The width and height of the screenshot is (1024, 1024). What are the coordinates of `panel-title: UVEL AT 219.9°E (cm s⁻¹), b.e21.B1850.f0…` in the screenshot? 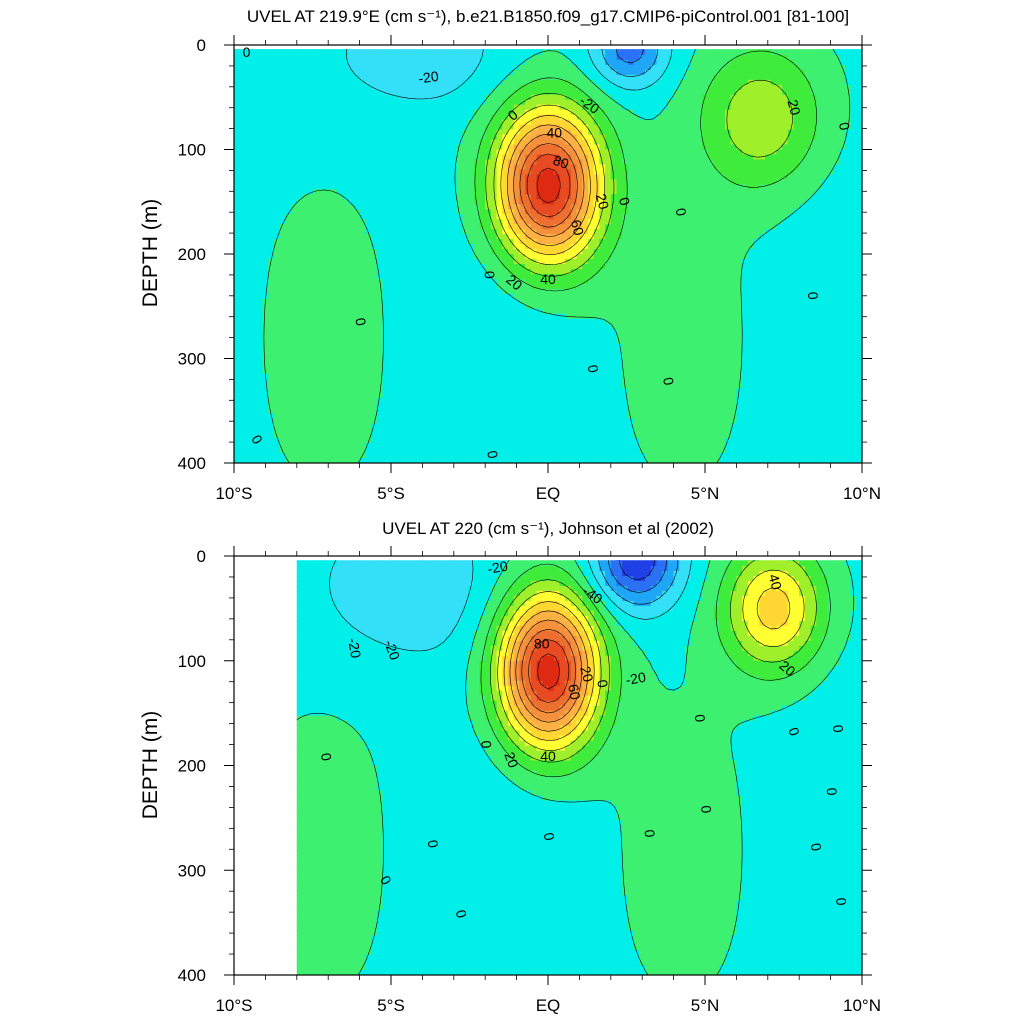 It's located at (548, 16).